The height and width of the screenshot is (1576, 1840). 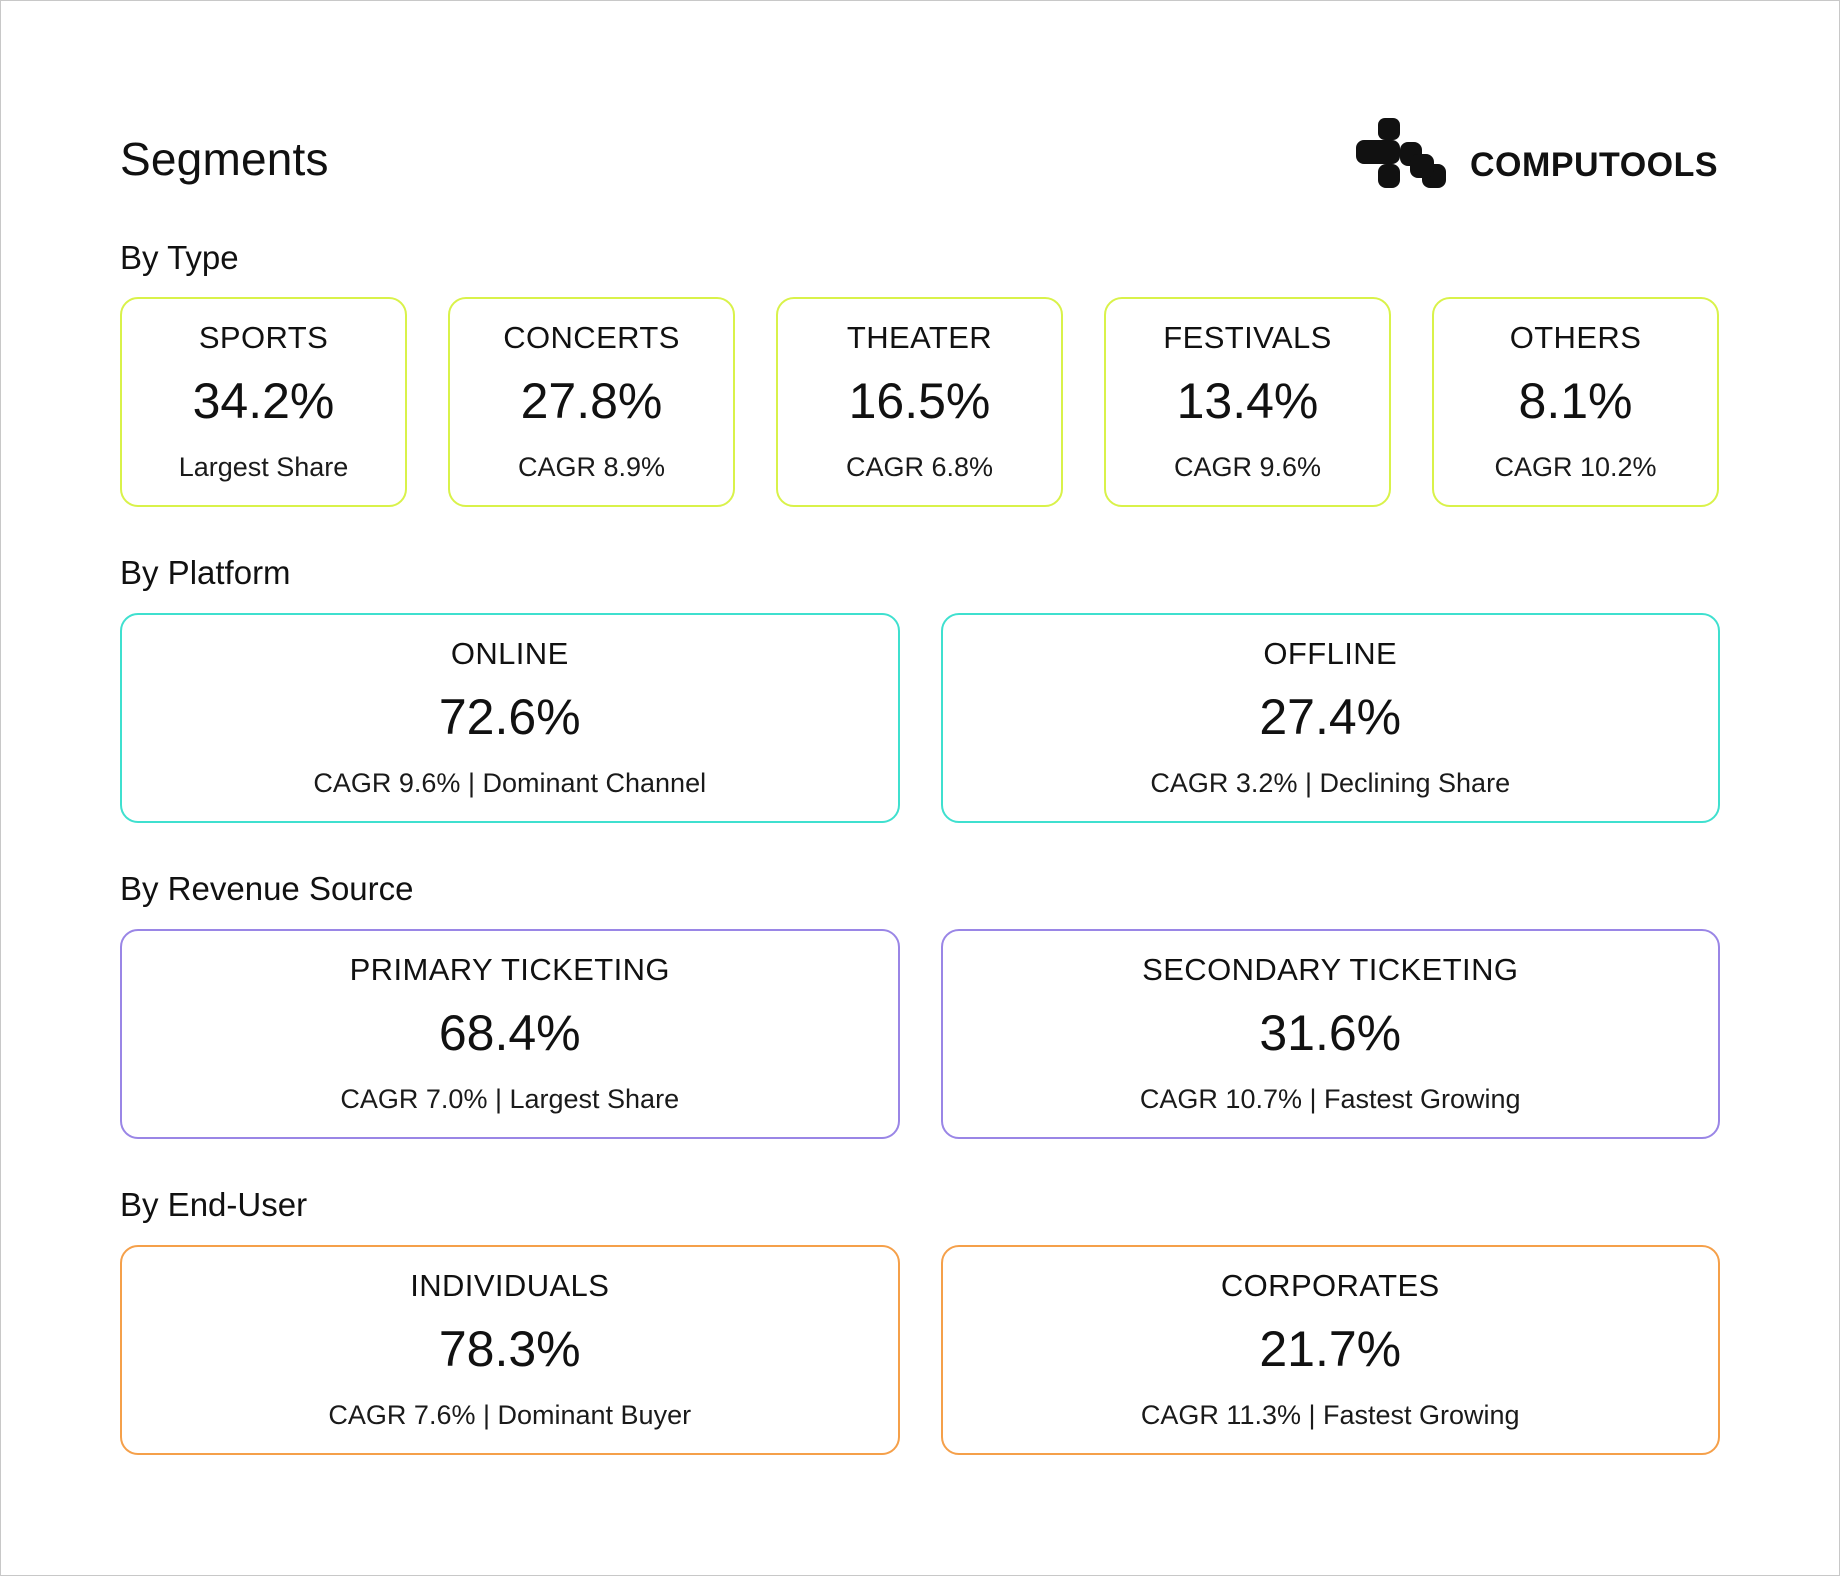 I want to click on page-title: Segments, so click(x=224, y=159).